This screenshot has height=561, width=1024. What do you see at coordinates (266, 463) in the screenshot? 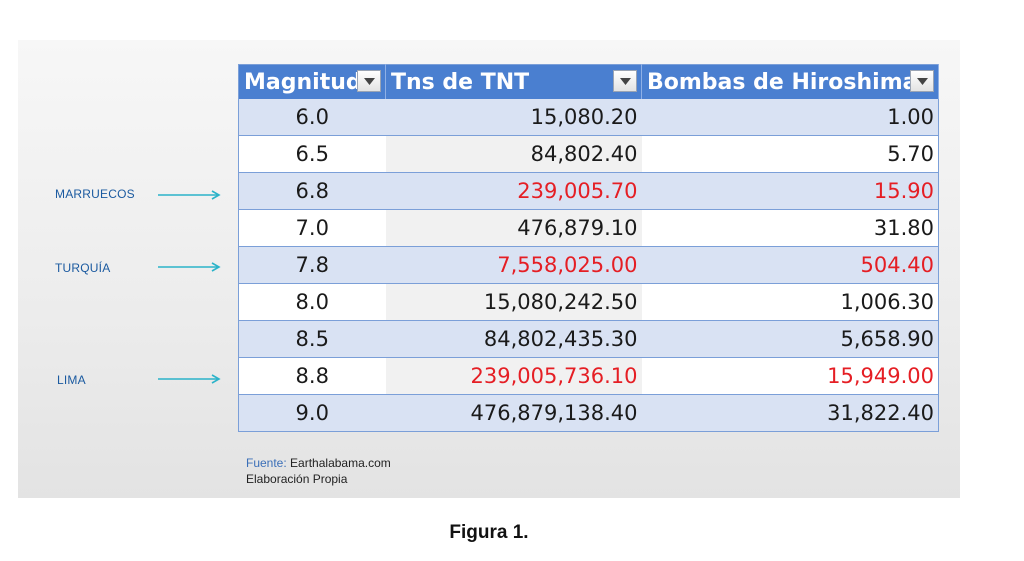
I see `source-key: Fuente:` at bounding box center [266, 463].